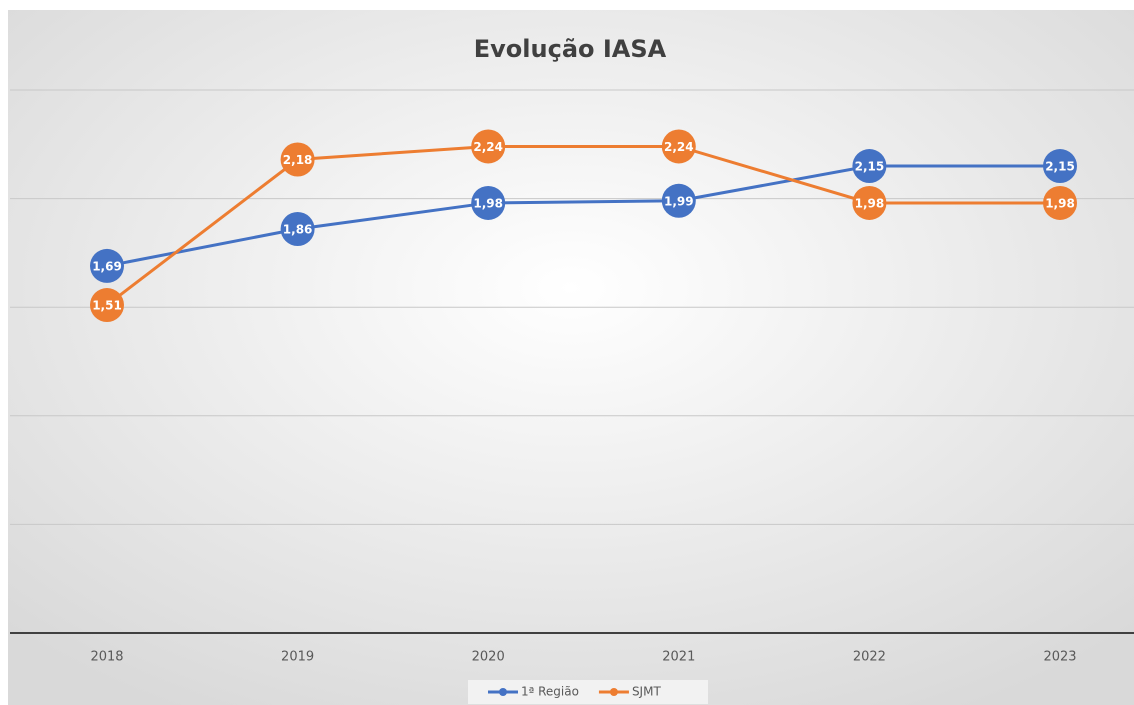 The image size is (1134, 705). I want to click on data-label: 2,18, so click(298, 160).